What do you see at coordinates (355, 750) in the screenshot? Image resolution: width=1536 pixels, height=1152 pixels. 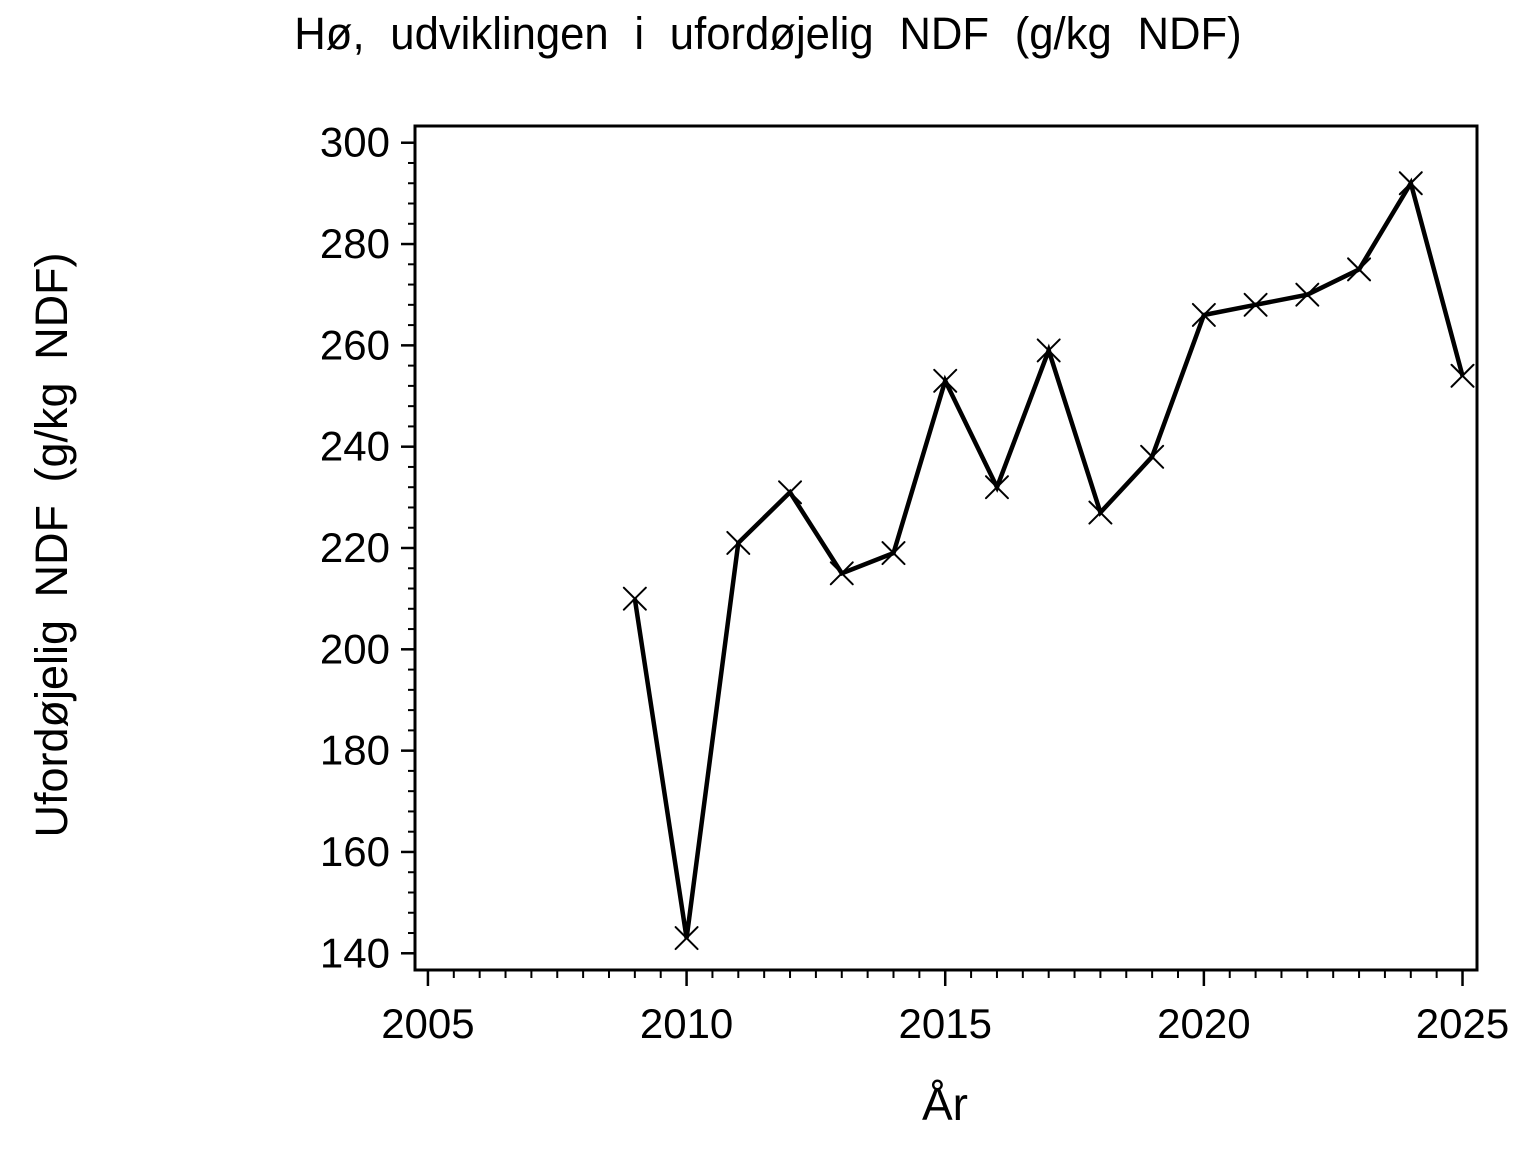 I see `y-tick-label: 180` at bounding box center [355, 750].